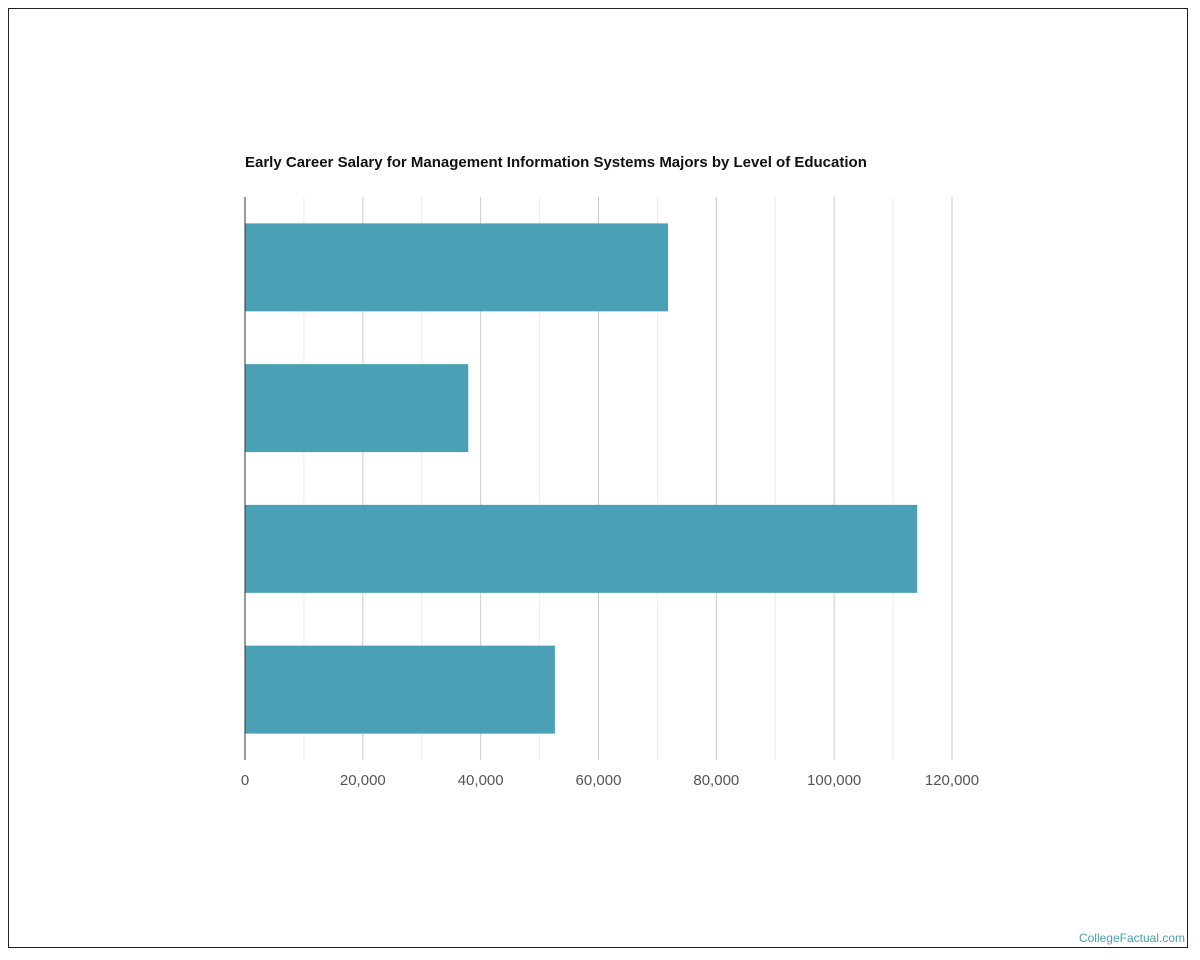 Image resolution: width=1200 pixels, height=960 pixels. I want to click on x-tick-label: 20,000, so click(363, 780).